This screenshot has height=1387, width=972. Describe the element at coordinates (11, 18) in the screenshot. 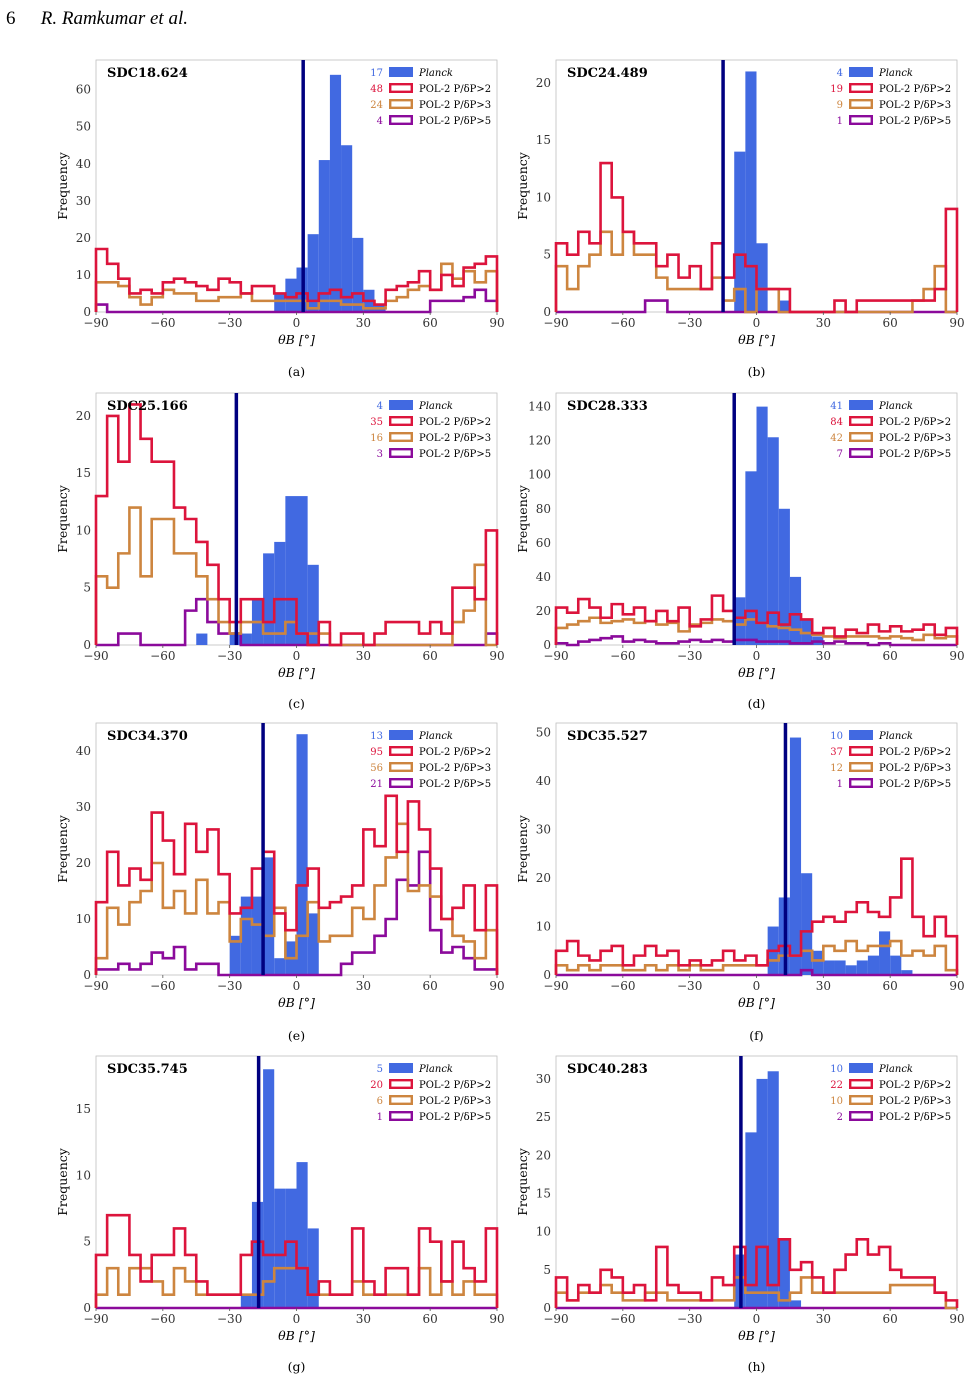

I see `page-number: 6` at that location.